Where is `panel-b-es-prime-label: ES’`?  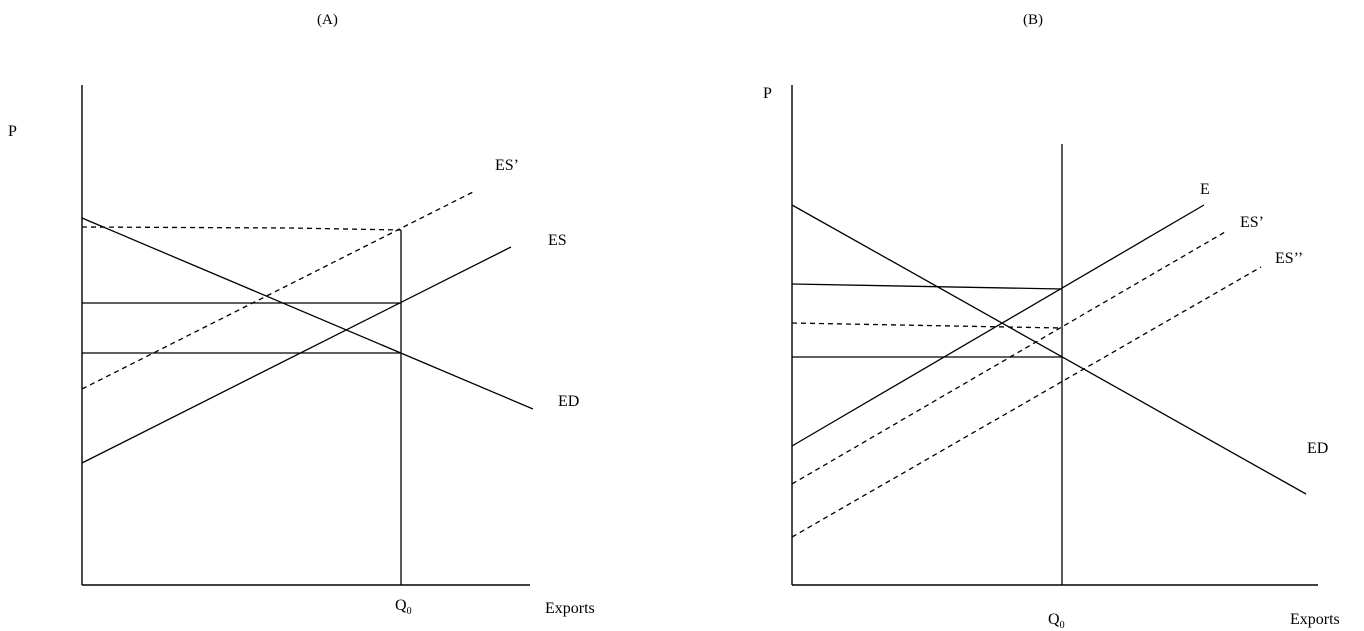 panel-b-es-prime-label: ES’ is located at coordinates (1252, 222).